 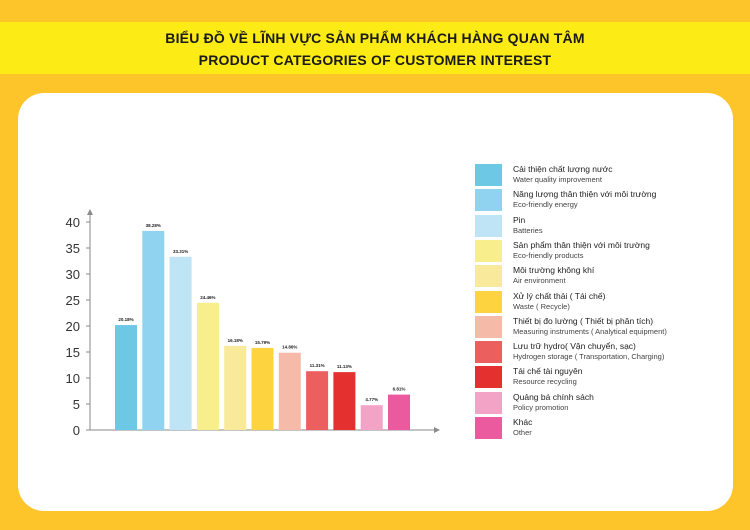 What do you see at coordinates (548, 255) in the screenshot?
I see `legend-label-english: Eco-friendly products` at bounding box center [548, 255].